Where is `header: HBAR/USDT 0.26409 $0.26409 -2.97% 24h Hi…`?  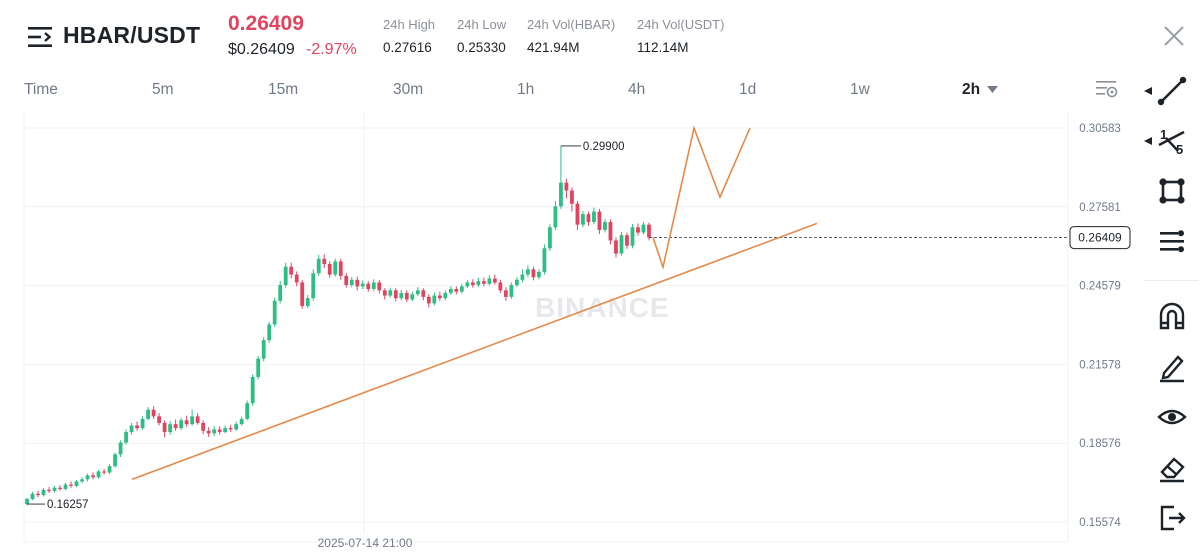 header: HBAR/USDT 0.26409 $0.26409 -2.97% 24h Hi… is located at coordinates (570, 35).